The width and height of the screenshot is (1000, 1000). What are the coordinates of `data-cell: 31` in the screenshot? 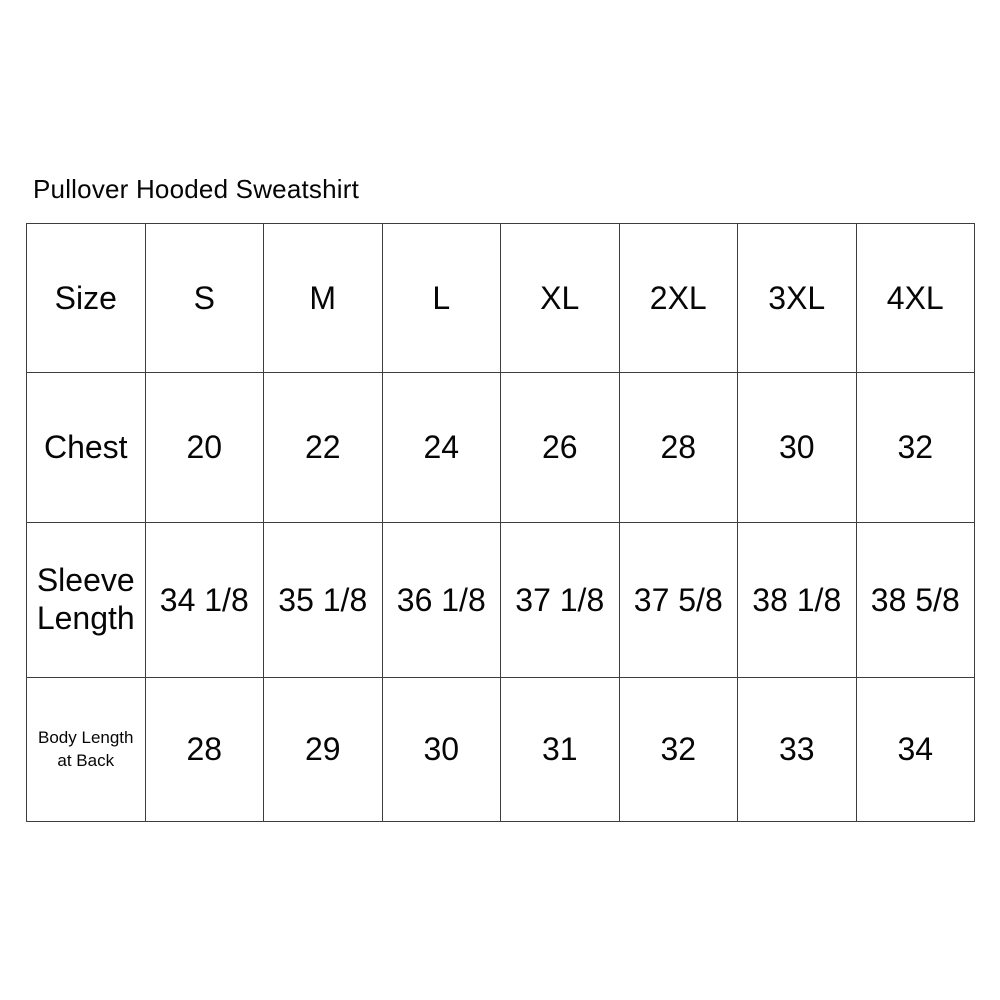 It's located at (560, 749).